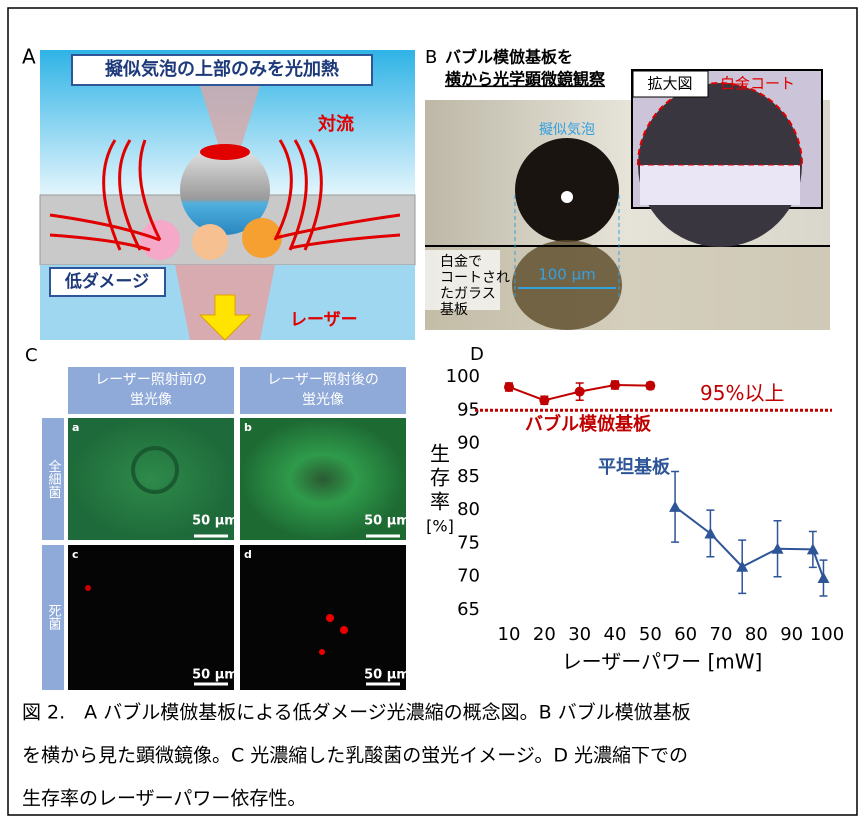  What do you see at coordinates (324, 320) in the screenshot?
I see `annotation: レーザー` at bounding box center [324, 320].